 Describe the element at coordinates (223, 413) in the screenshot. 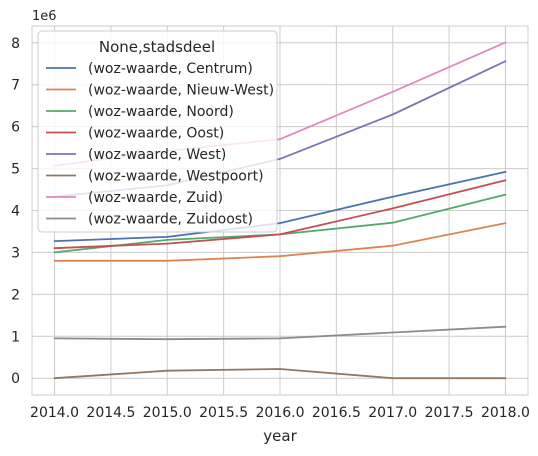

I see `x-tick-label: 2015.5` at that location.